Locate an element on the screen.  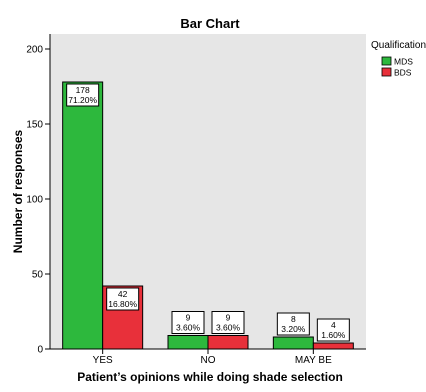
legend-title: Qualification is located at coordinates (398, 45).